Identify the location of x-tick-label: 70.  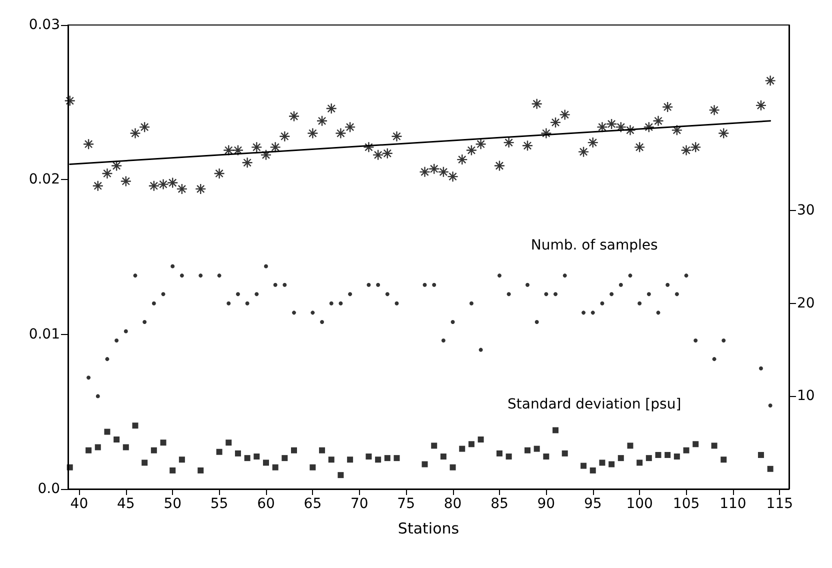
(359, 504).